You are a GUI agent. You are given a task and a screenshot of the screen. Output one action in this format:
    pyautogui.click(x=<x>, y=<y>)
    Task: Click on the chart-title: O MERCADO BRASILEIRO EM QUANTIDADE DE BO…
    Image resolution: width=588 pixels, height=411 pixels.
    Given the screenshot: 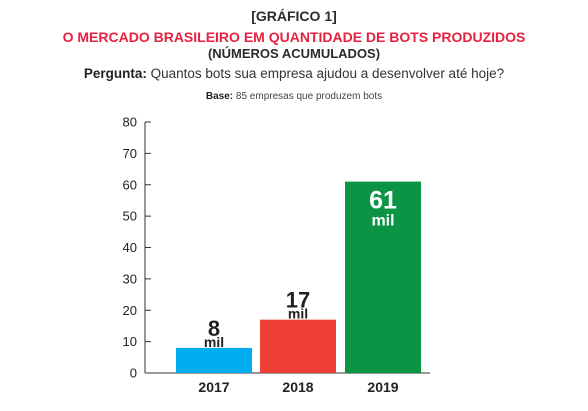 What is the action you would take?
    pyautogui.click(x=294, y=37)
    